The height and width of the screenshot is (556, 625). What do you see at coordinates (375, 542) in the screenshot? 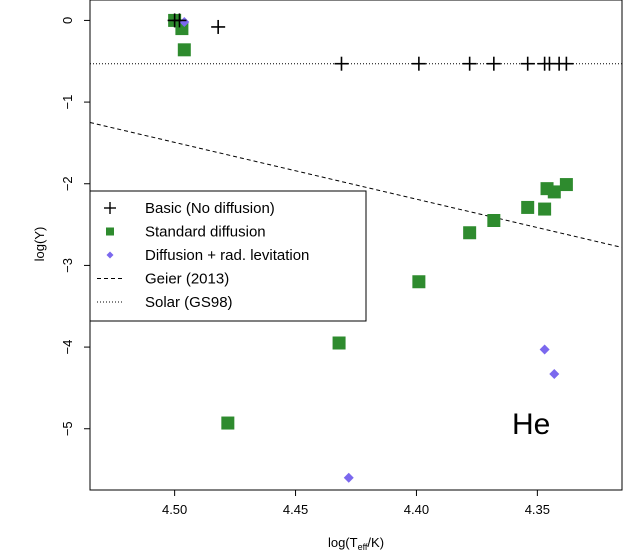
I see `x-axis-label-suffix: /K)` at bounding box center [375, 542].